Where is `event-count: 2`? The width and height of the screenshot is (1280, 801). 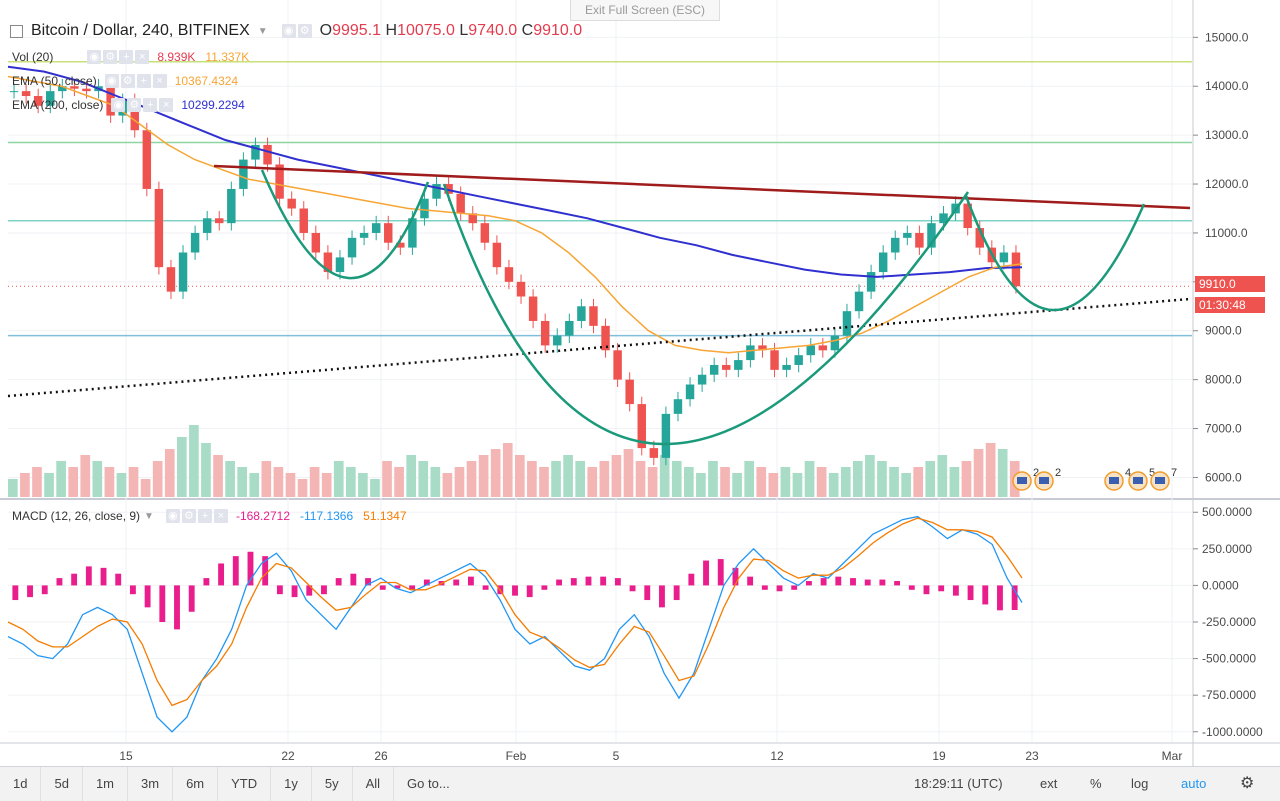 event-count: 2 is located at coordinates (1036, 473).